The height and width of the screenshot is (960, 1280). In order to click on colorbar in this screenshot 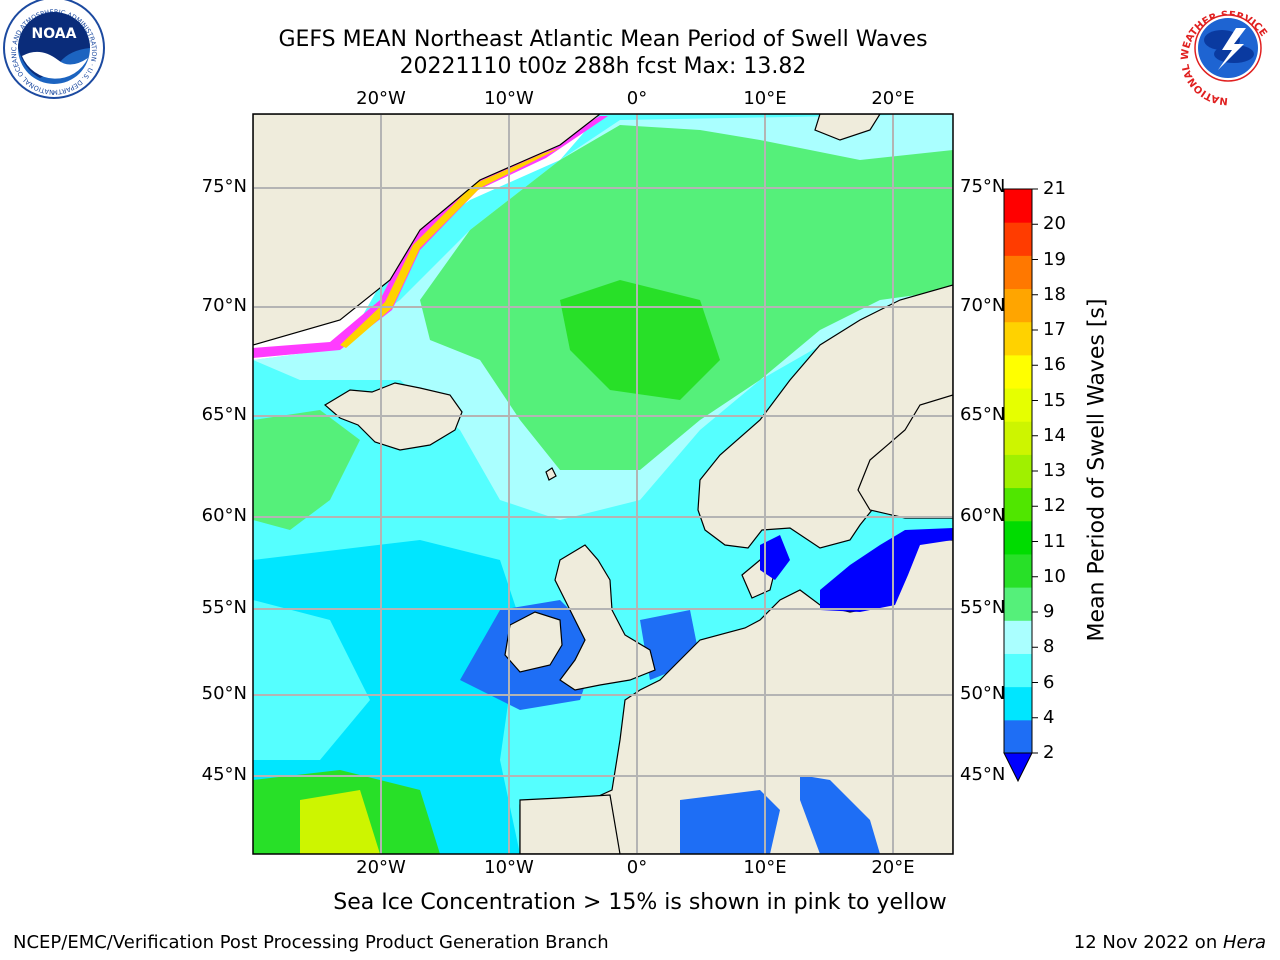, I will do `click(1020, 485)`.